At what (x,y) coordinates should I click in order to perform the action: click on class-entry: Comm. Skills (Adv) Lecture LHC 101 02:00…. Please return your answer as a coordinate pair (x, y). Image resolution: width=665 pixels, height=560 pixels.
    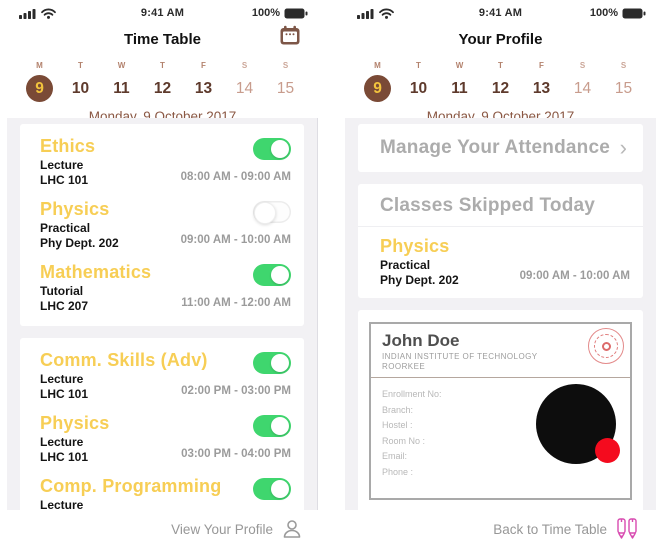
    Looking at the image, I should click on (162, 374).